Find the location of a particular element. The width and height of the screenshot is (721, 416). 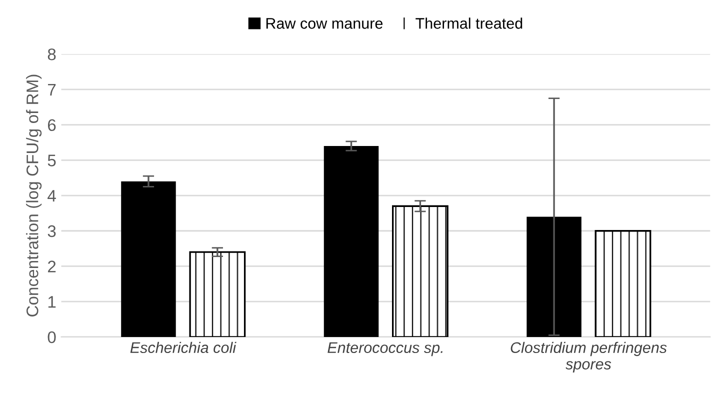

y-tick-label: 8 is located at coordinates (52, 54).